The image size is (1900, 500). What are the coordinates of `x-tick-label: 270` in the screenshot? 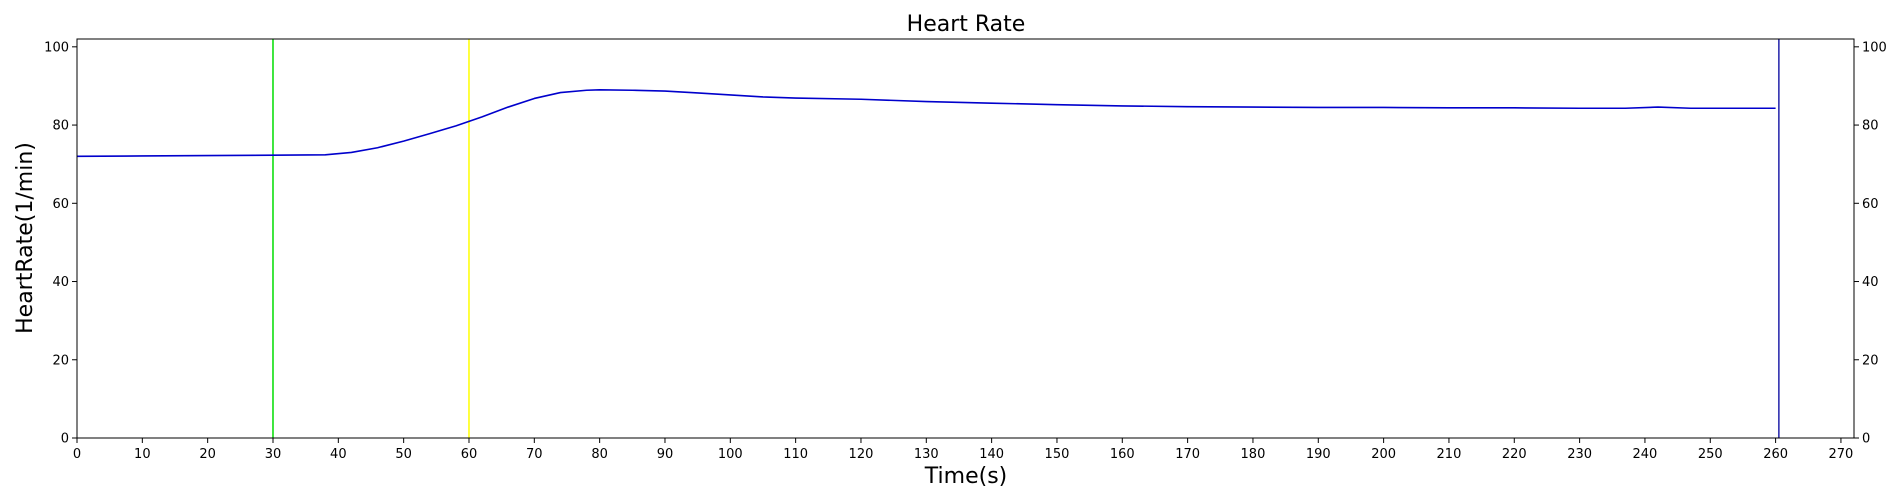 It's located at (1841, 454).